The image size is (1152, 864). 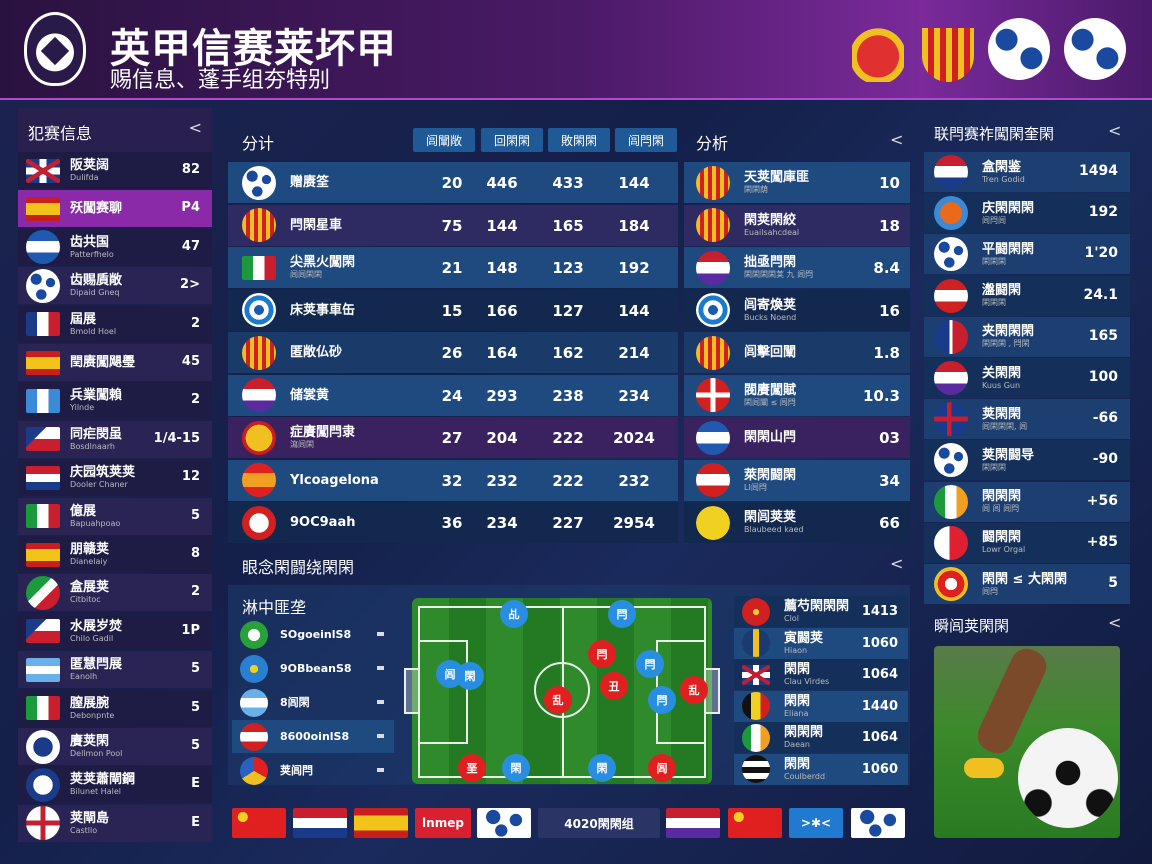 What do you see at coordinates (797, 522) in the screenshot?
I see `analysis-row: 閑闾荚荚 Blaubeed kaed 66` at bounding box center [797, 522].